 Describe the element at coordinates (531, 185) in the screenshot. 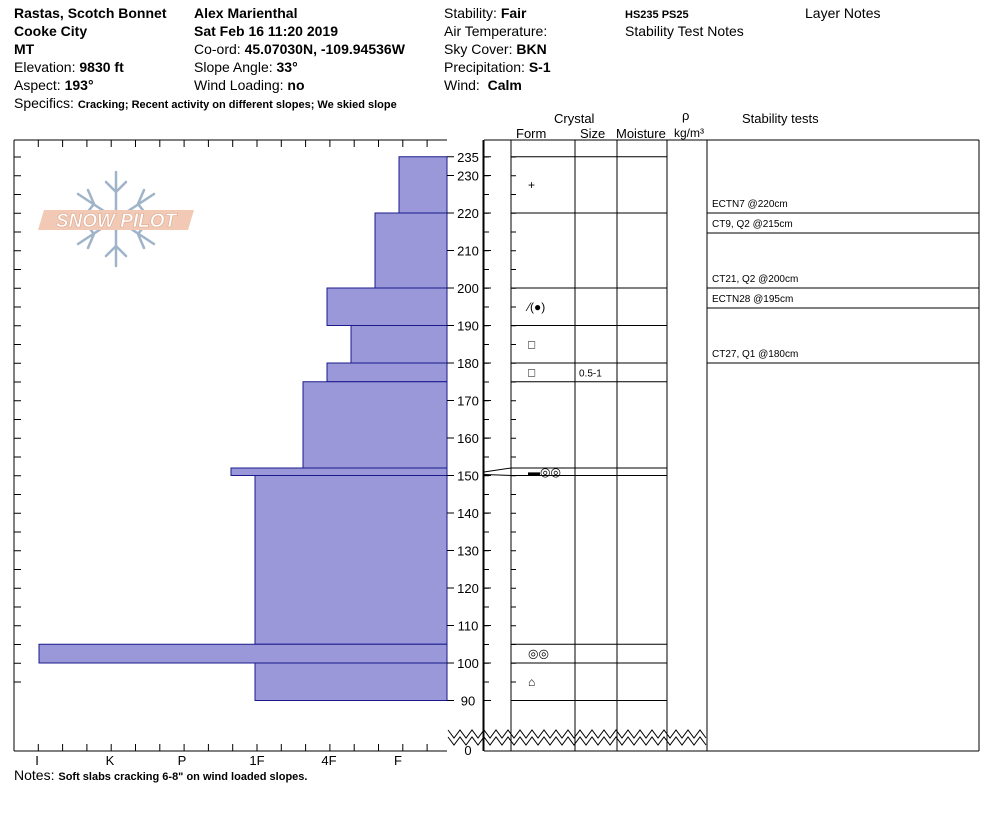

I see `crystal-form: +` at that location.